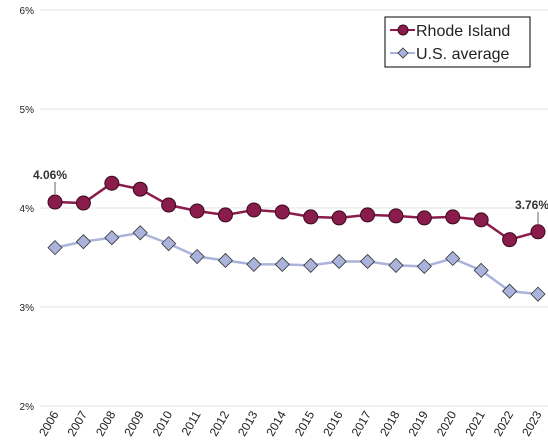 Image resolution: width=548 pixels, height=447 pixels. What do you see at coordinates (27, 11) in the screenshot?
I see `y-tick-label: 6%` at bounding box center [27, 11].